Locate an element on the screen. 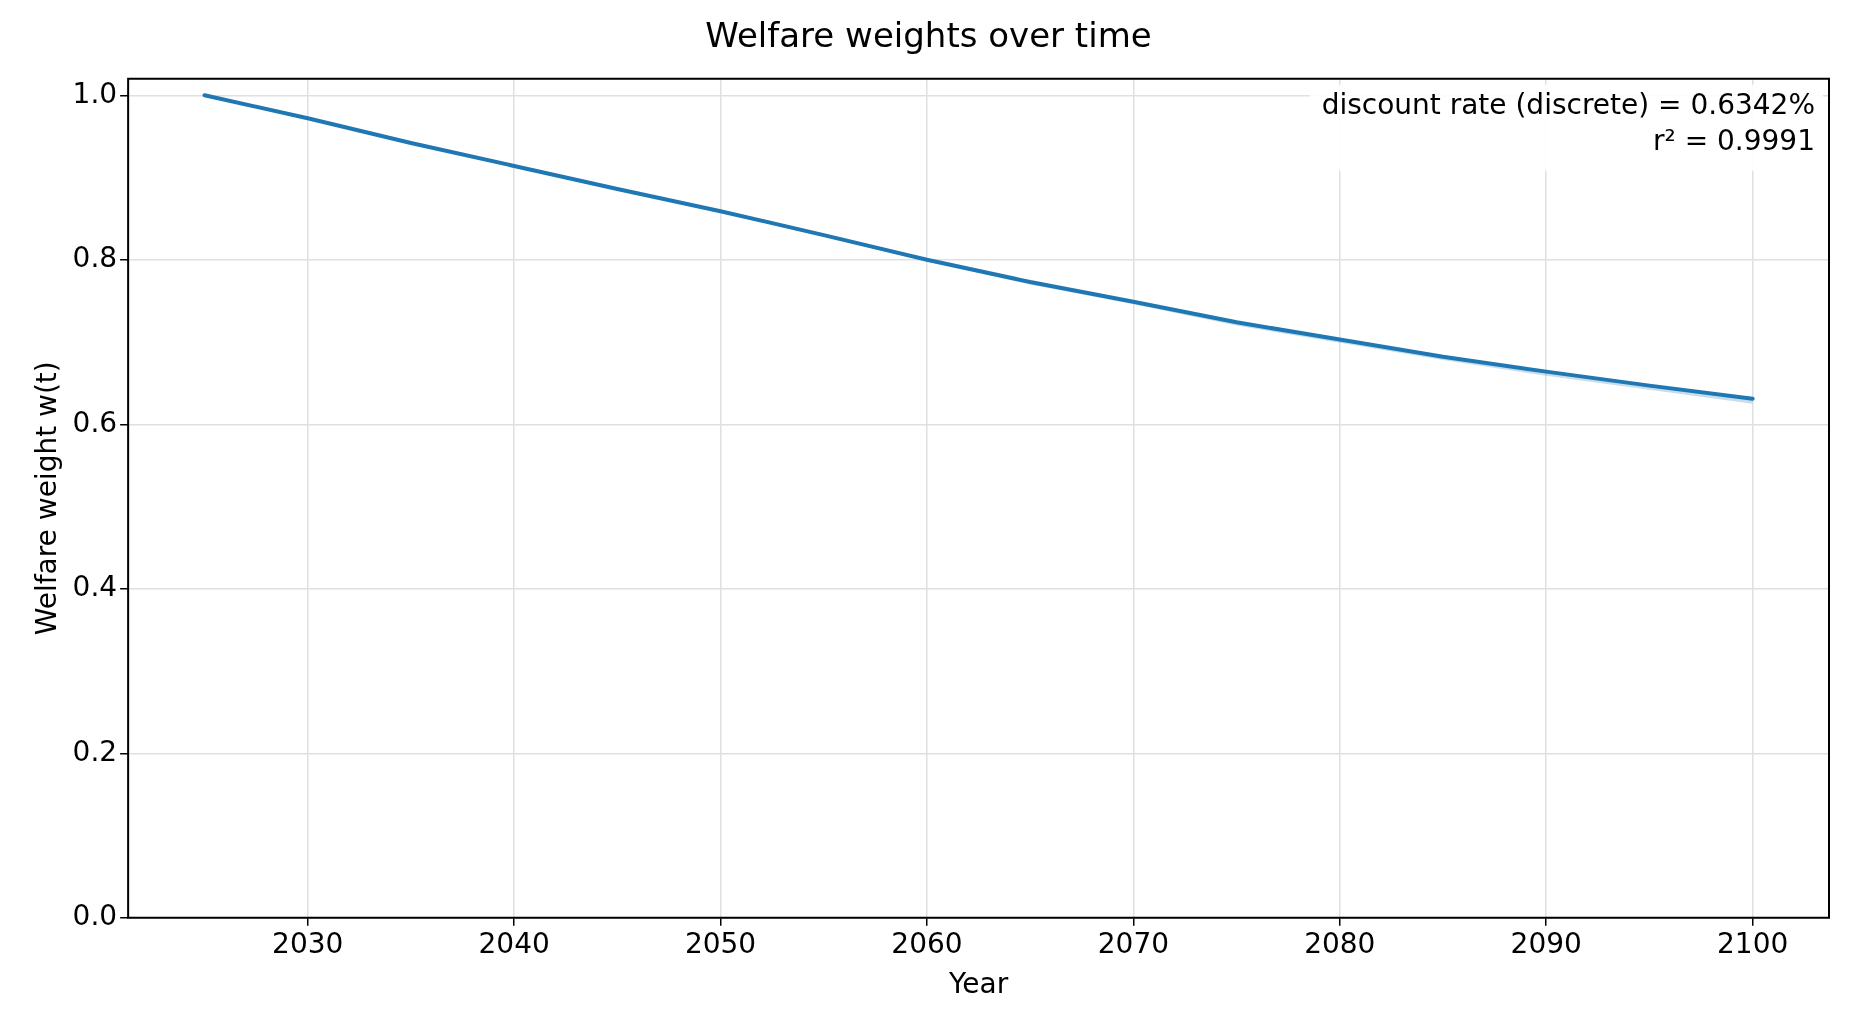  x-tick-label: 2070 is located at coordinates (1133, 943).